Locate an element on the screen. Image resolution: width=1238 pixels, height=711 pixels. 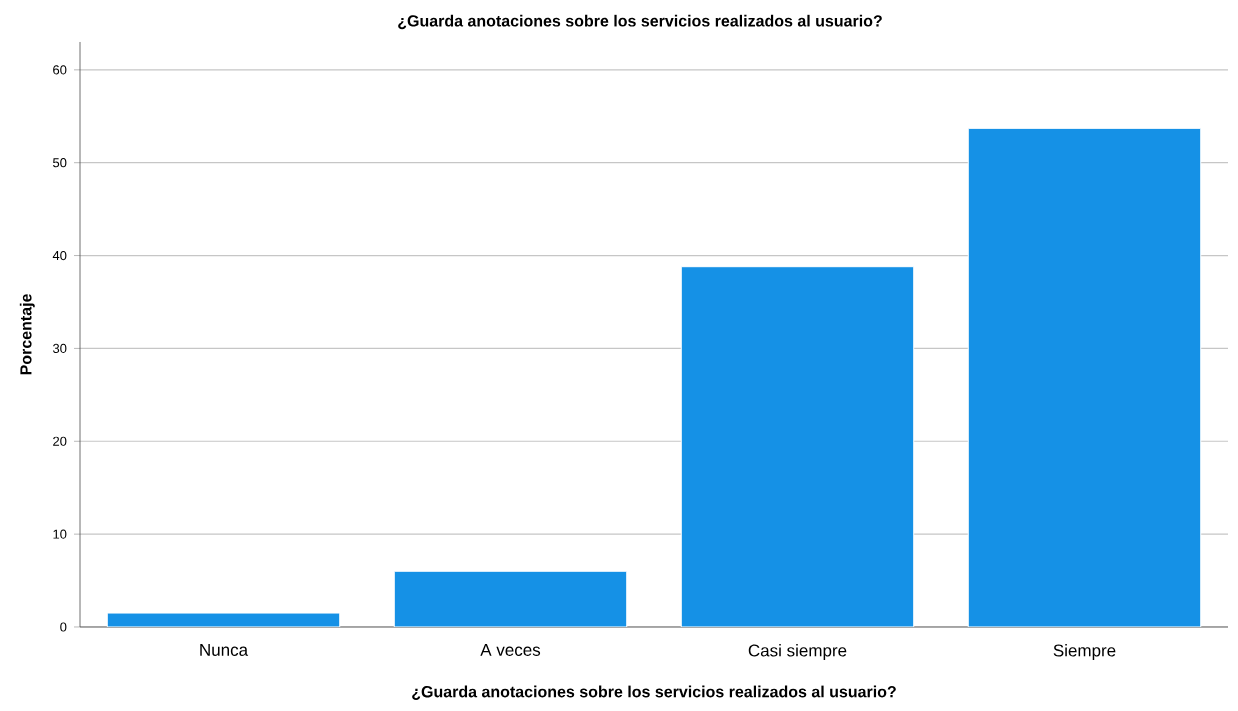
x-tick-label: Nunca is located at coordinates (224, 650).